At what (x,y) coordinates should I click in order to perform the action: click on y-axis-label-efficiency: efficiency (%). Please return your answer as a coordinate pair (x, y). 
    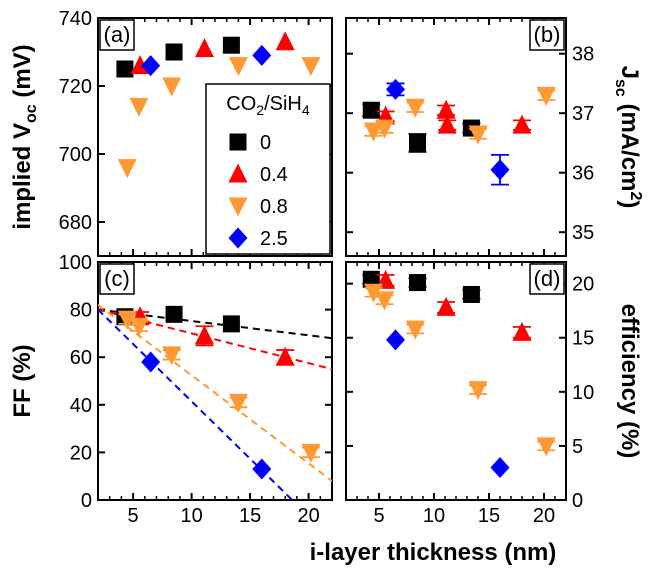
    Looking at the image, I should click on (629, 381).